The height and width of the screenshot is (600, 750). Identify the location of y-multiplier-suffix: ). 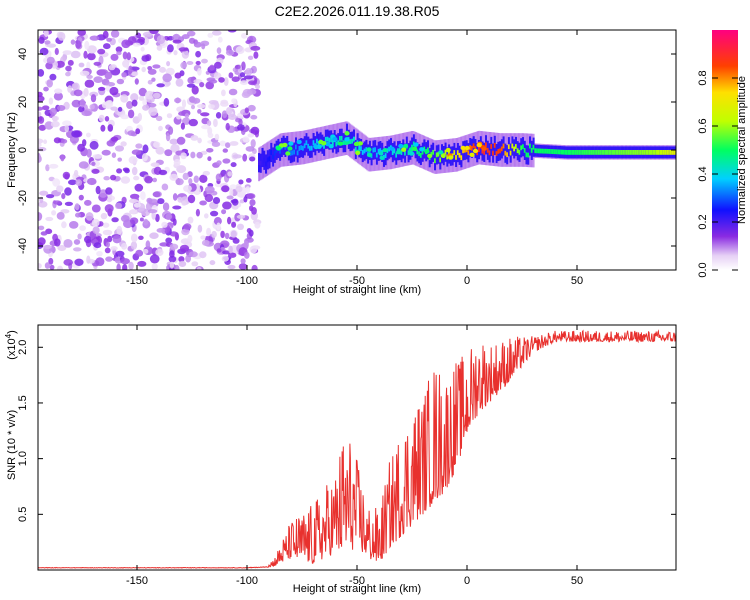
(12, 332).